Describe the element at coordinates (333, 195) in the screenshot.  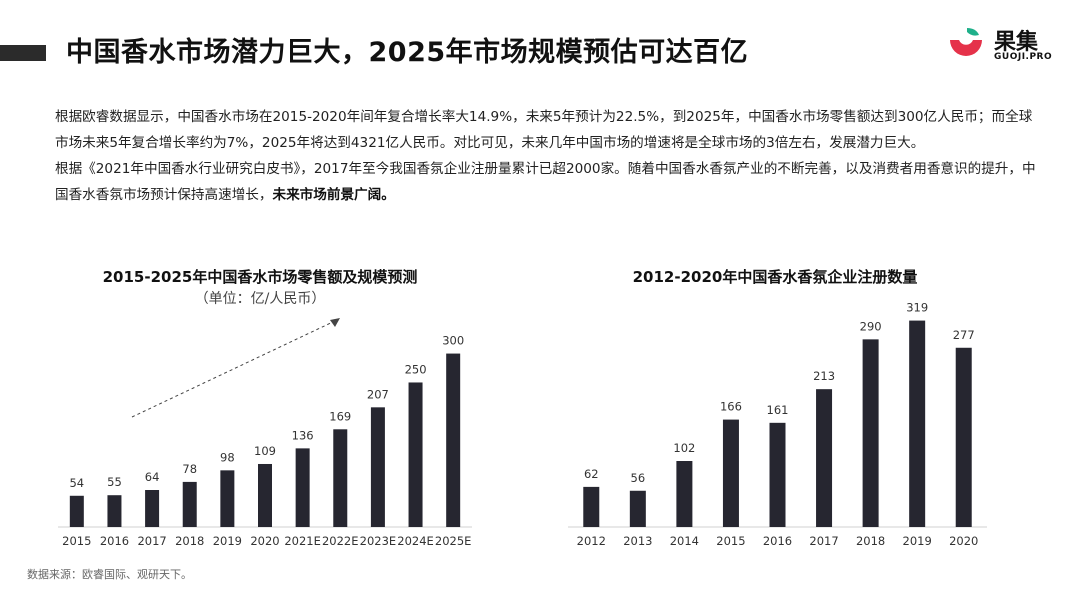
I see `intro-paragraph-2-emphasis: 未来市场前景广阔。` at that location.